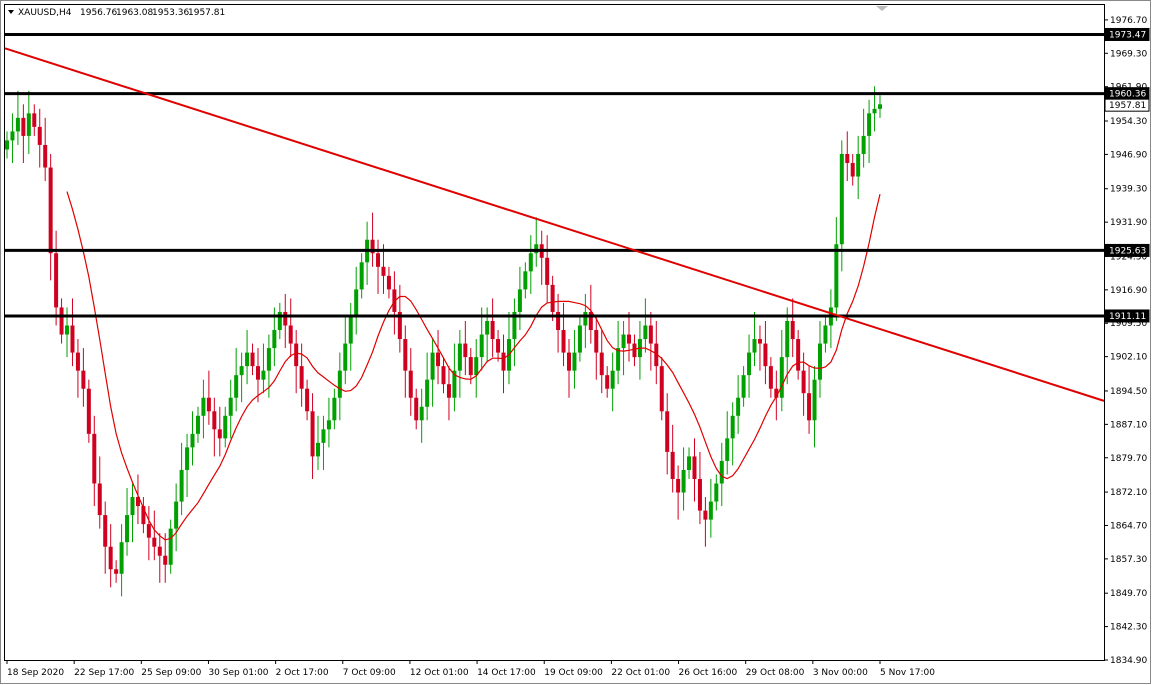 The height and width of the screenshot is (685, 1152). Describe the element at coordinates (11, 12) in the screenshot. I see `chevron-down-icon` at that location.